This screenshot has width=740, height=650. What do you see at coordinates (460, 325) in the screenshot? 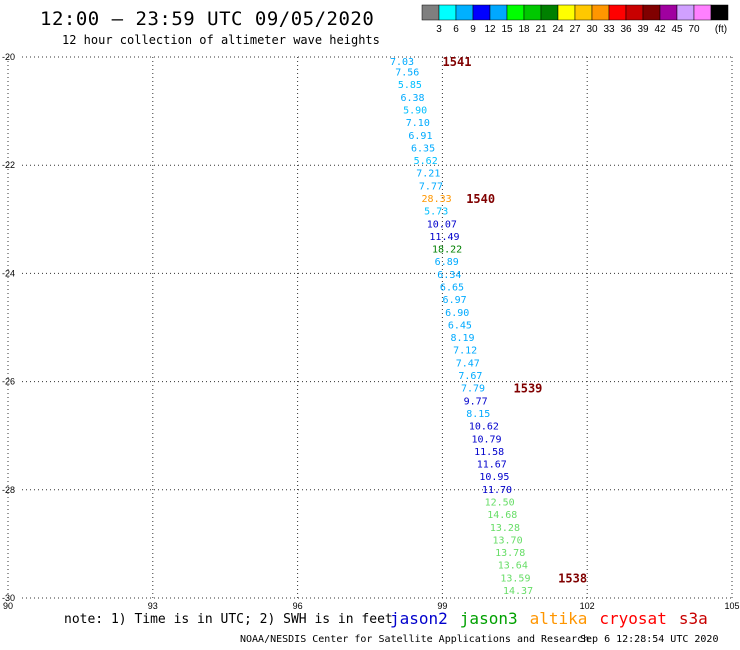
I see `wave-height-value: 6.45` at bounding box center [460, 325].